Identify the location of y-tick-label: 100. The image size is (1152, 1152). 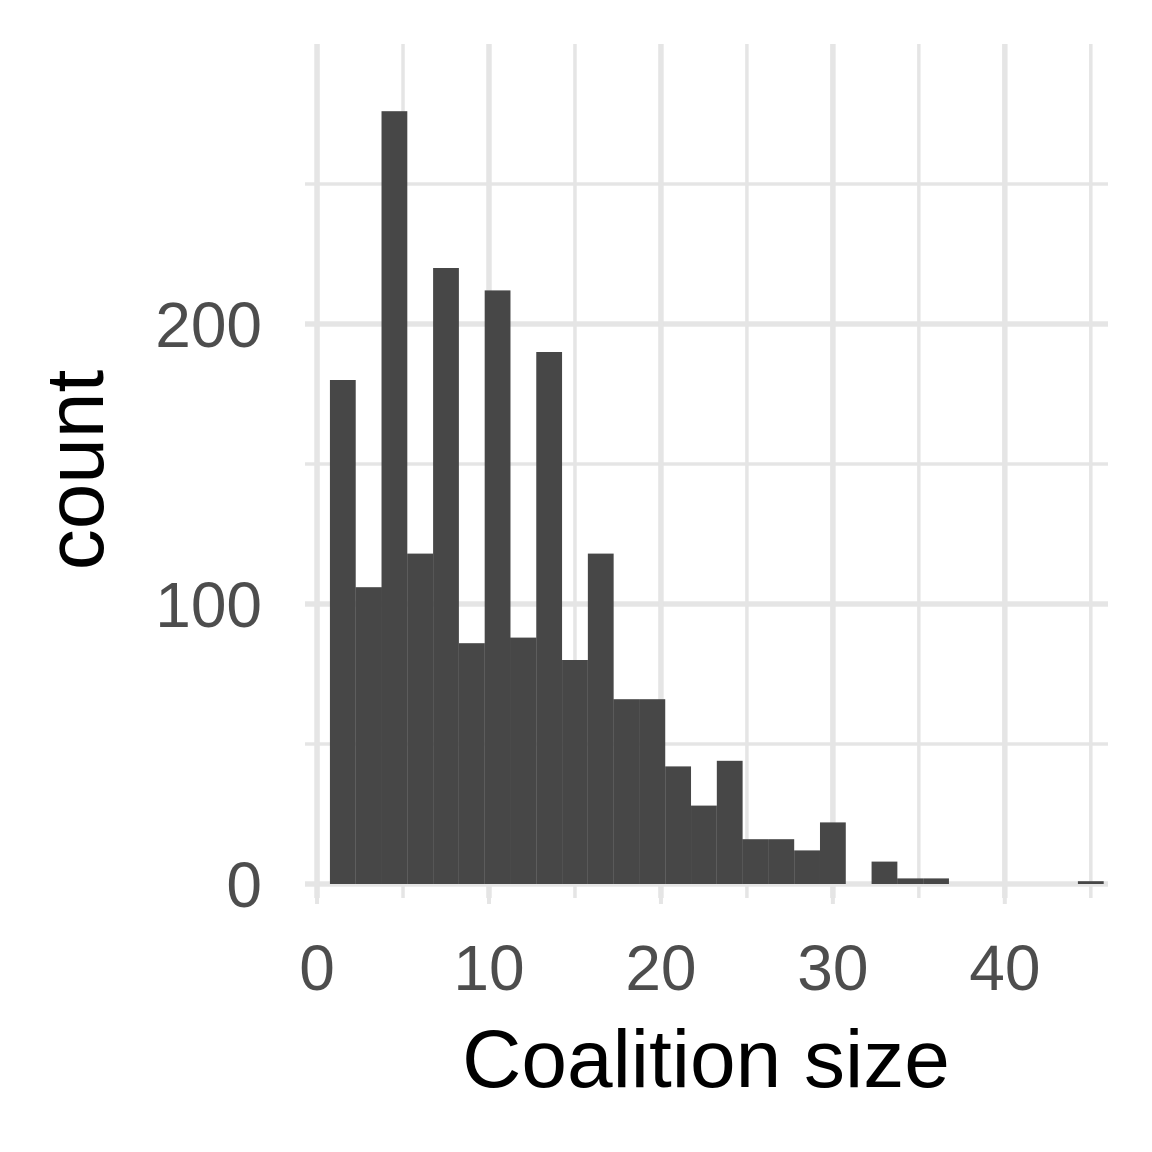
(208, 605).